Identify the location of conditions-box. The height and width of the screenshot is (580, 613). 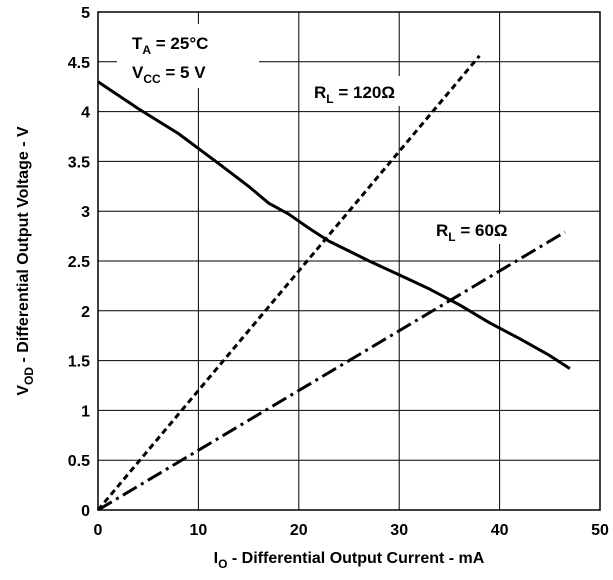
(188, 56).